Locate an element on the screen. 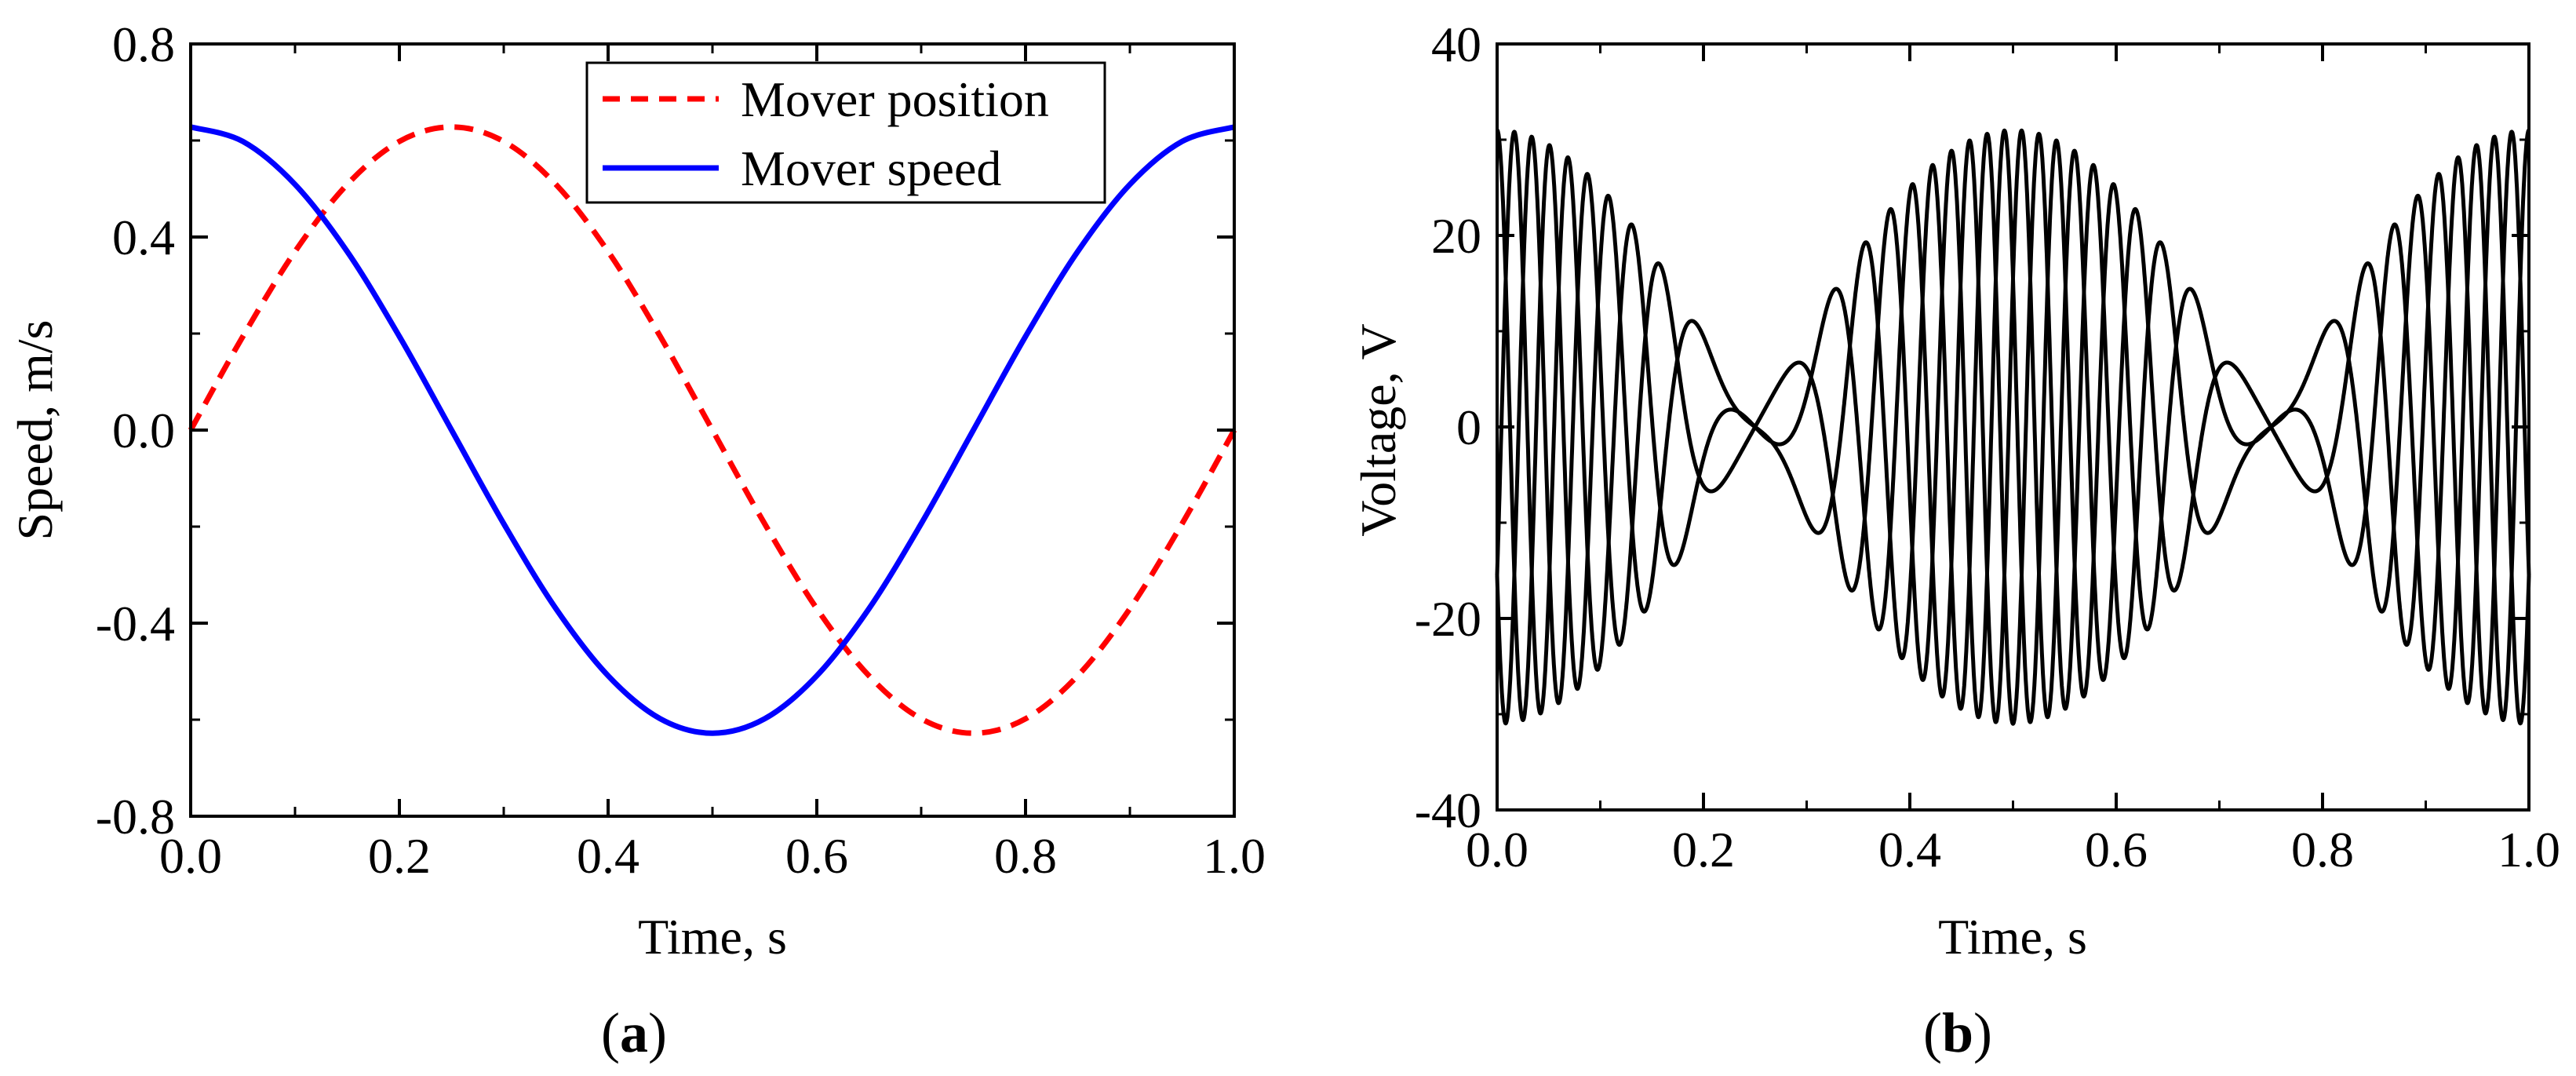 This screenshot has width=2576, height=1076. panel-a-x-tick-label: 0.2 is located at coordinates (399, 856).